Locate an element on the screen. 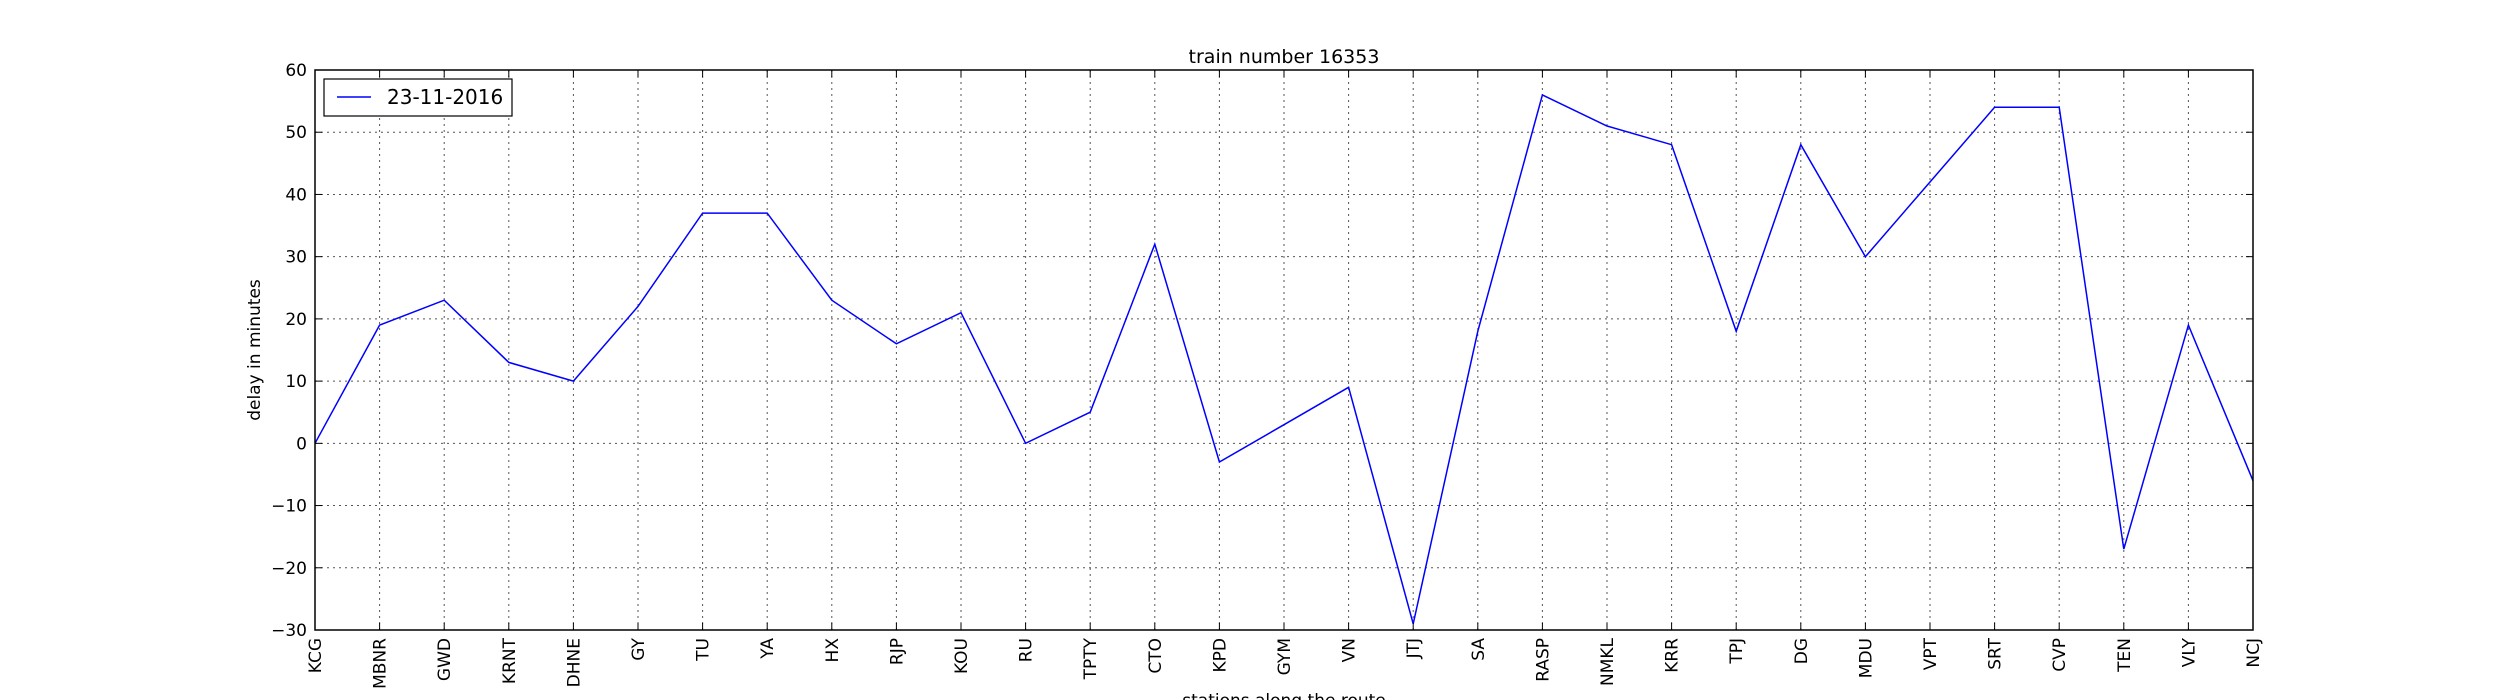 The width and height of the screenshot is (2500, 700). x-tick-label: NCJ is located at coordinates (2254, 653).